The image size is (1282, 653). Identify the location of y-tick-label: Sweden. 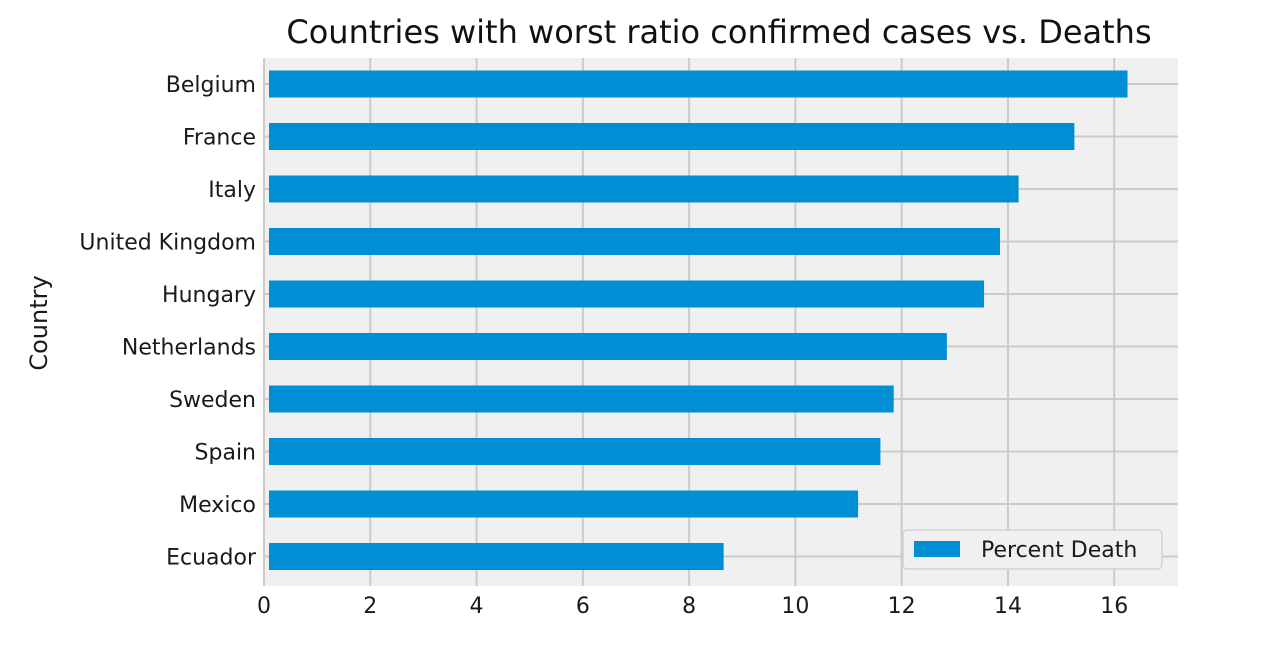
(212, 400).